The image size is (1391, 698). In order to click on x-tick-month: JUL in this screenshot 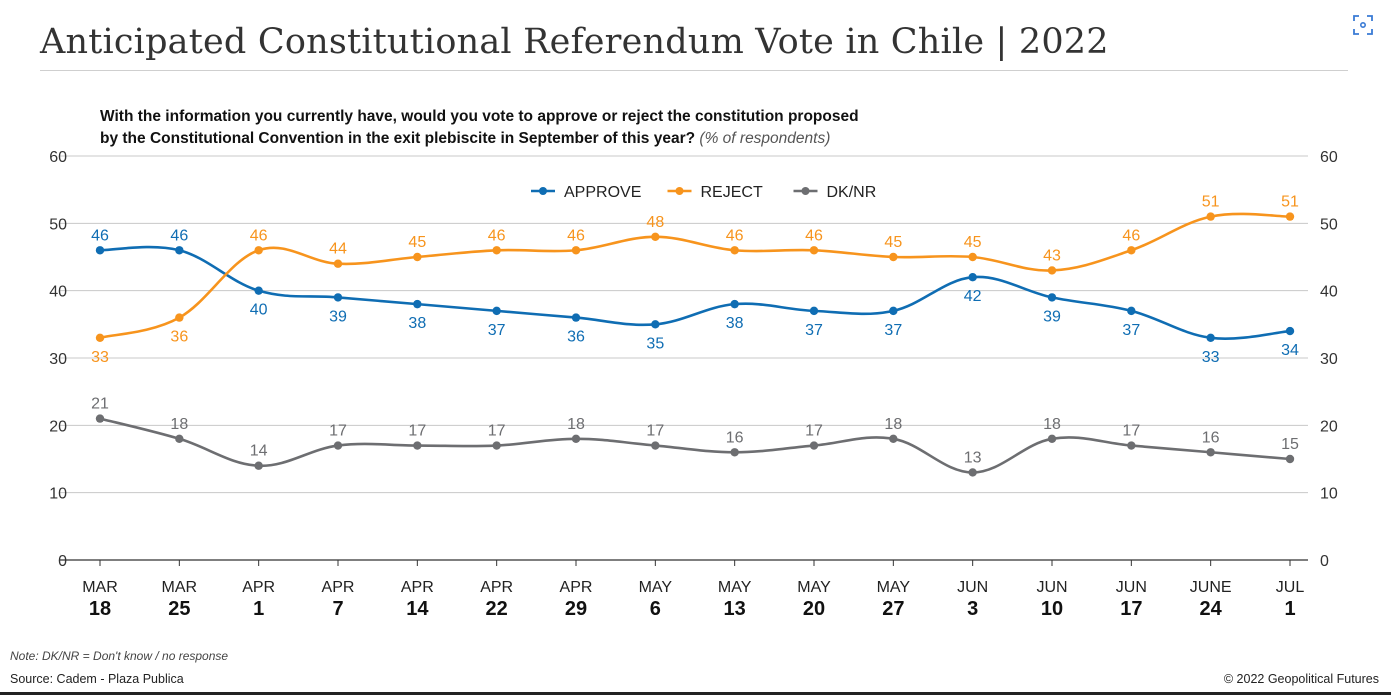, I will do `click(1290, 587)`.